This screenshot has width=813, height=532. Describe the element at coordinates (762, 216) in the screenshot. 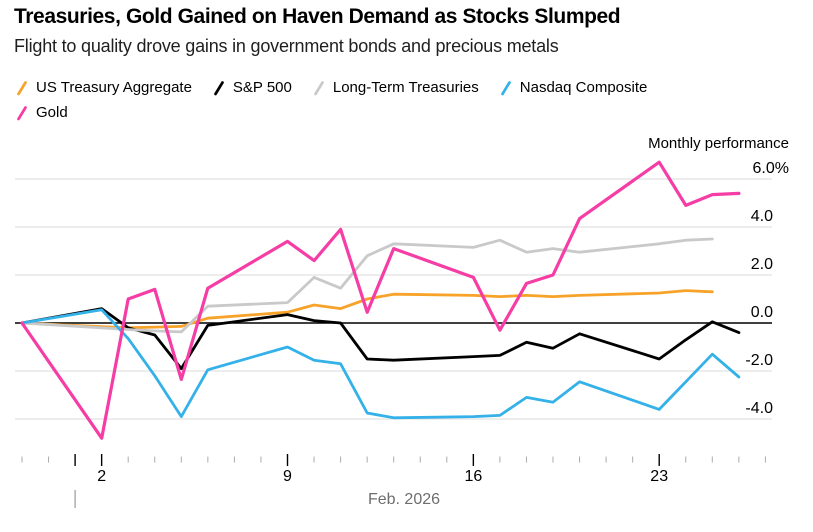

I see `y-axis-tick-label: 4.0` at that location.